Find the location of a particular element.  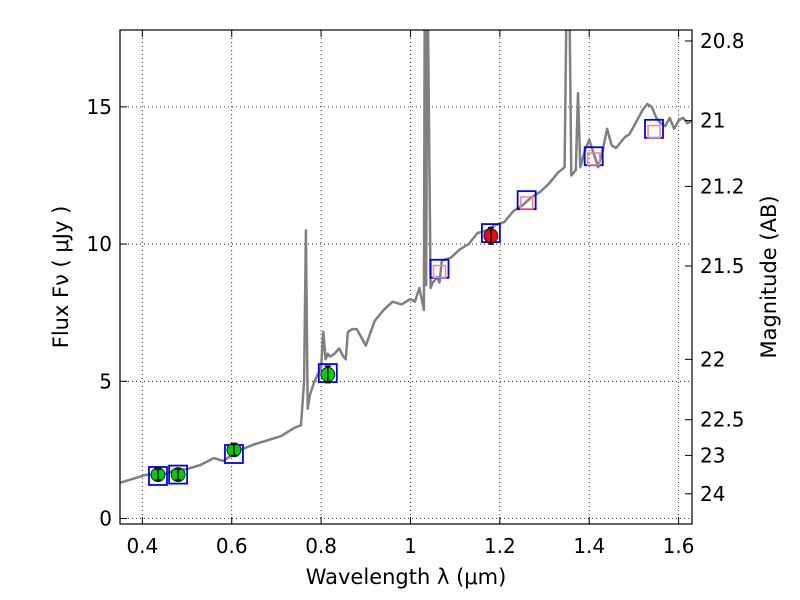

right-tick-label: 23 is located at coordinates (712, 455).